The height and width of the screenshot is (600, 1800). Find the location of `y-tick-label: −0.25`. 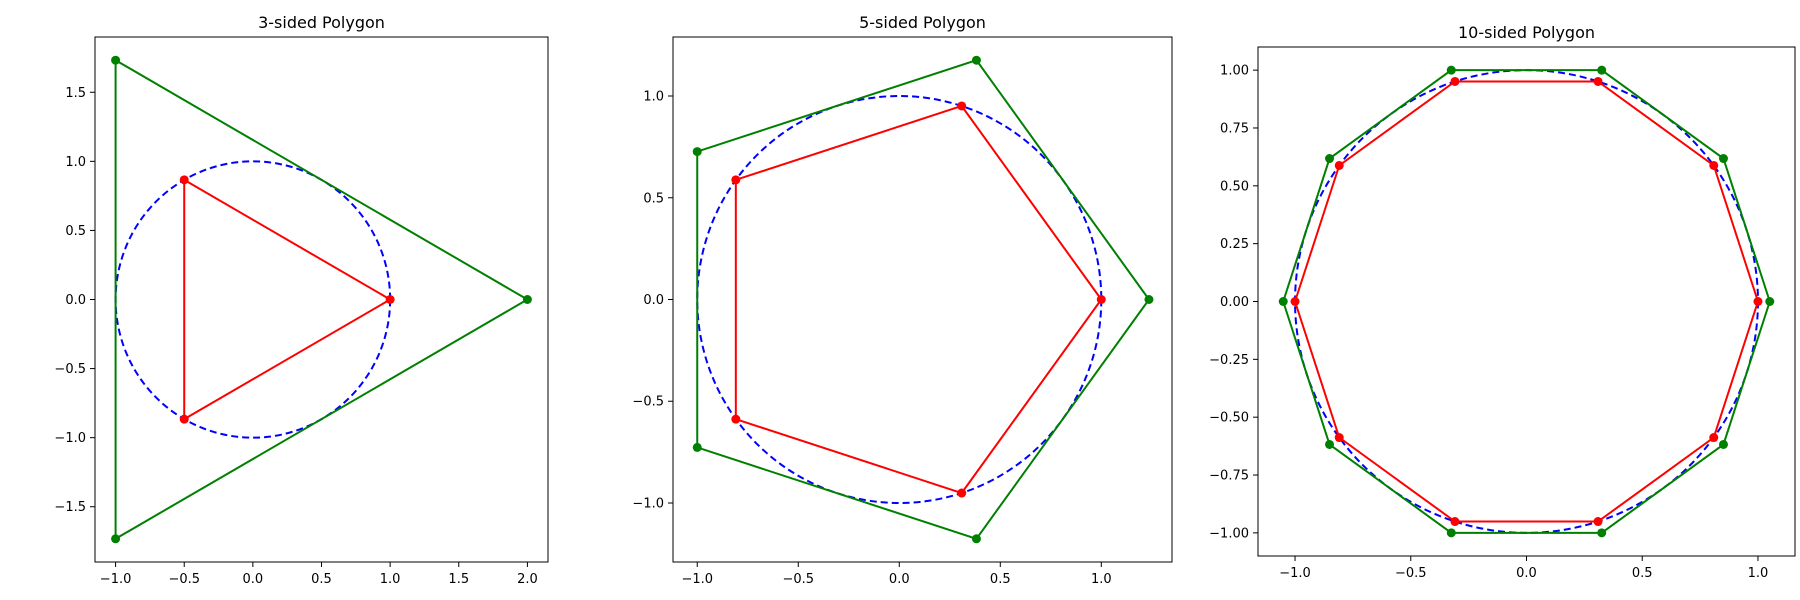

y-tick-label: −0.25 is located at coordinates (1229, 360).